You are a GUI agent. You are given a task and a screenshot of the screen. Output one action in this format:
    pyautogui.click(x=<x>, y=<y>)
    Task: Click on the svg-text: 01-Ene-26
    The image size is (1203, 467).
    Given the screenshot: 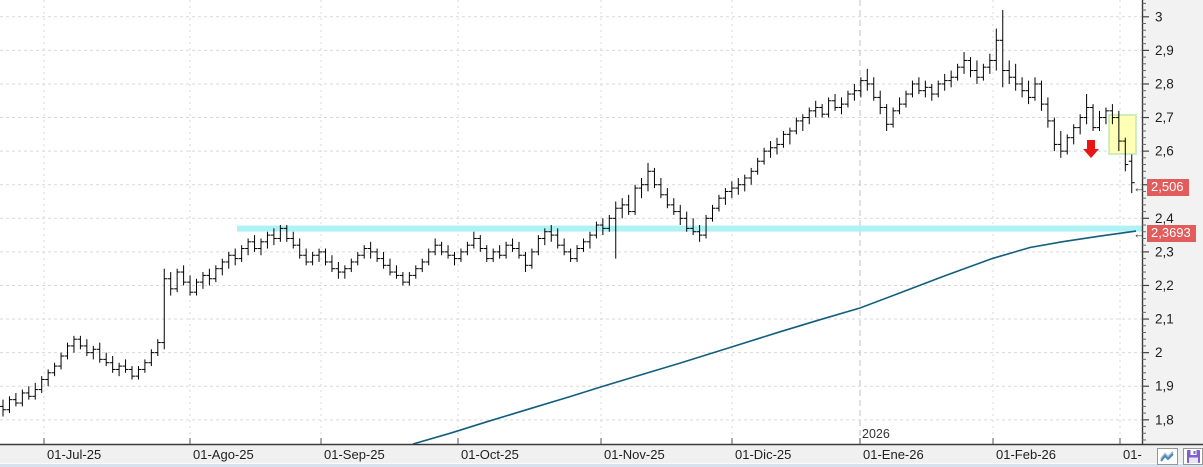 What is the action you would take?
    pyautogui.click(x=893, y=454)
    